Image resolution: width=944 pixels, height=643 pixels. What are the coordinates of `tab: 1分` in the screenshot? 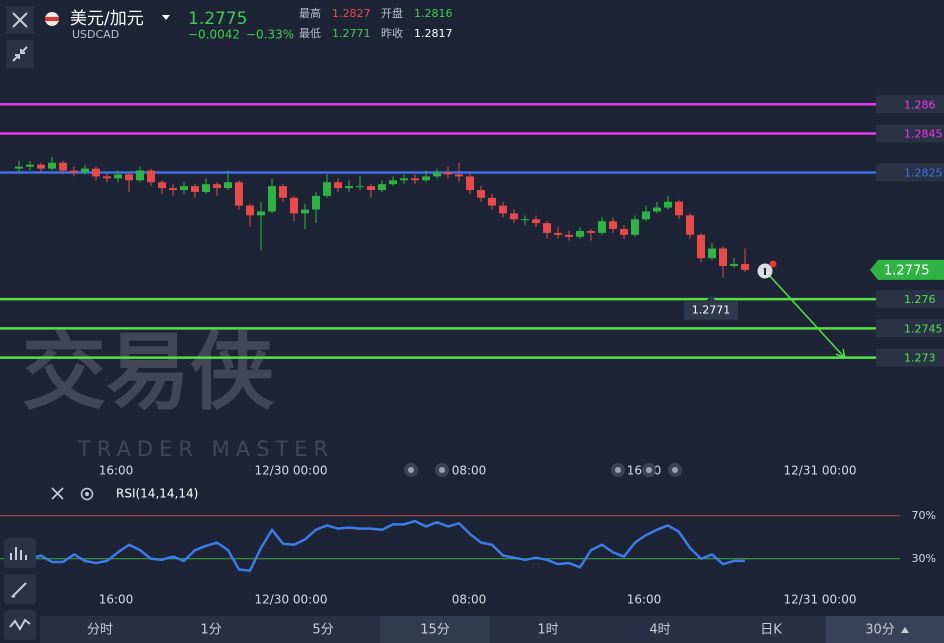 It's located at (210, 630).